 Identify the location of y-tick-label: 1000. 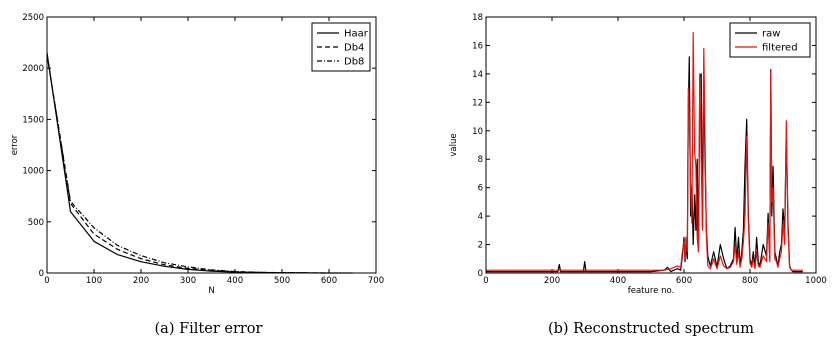
(33, 172).